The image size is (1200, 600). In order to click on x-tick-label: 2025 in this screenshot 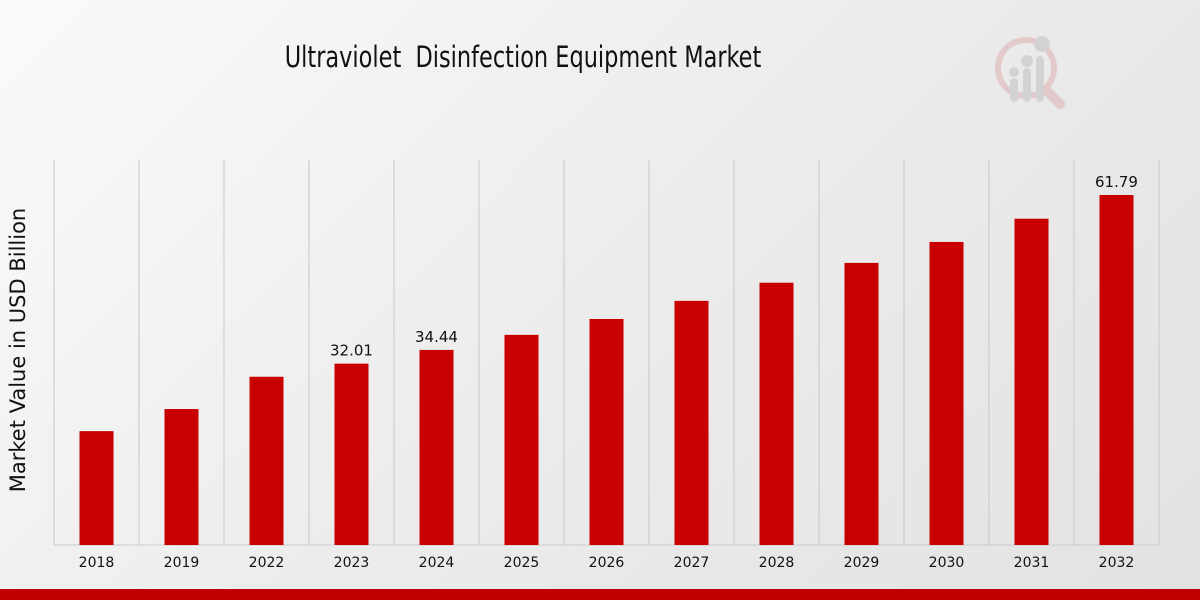, I will do `click(522, 563)`.